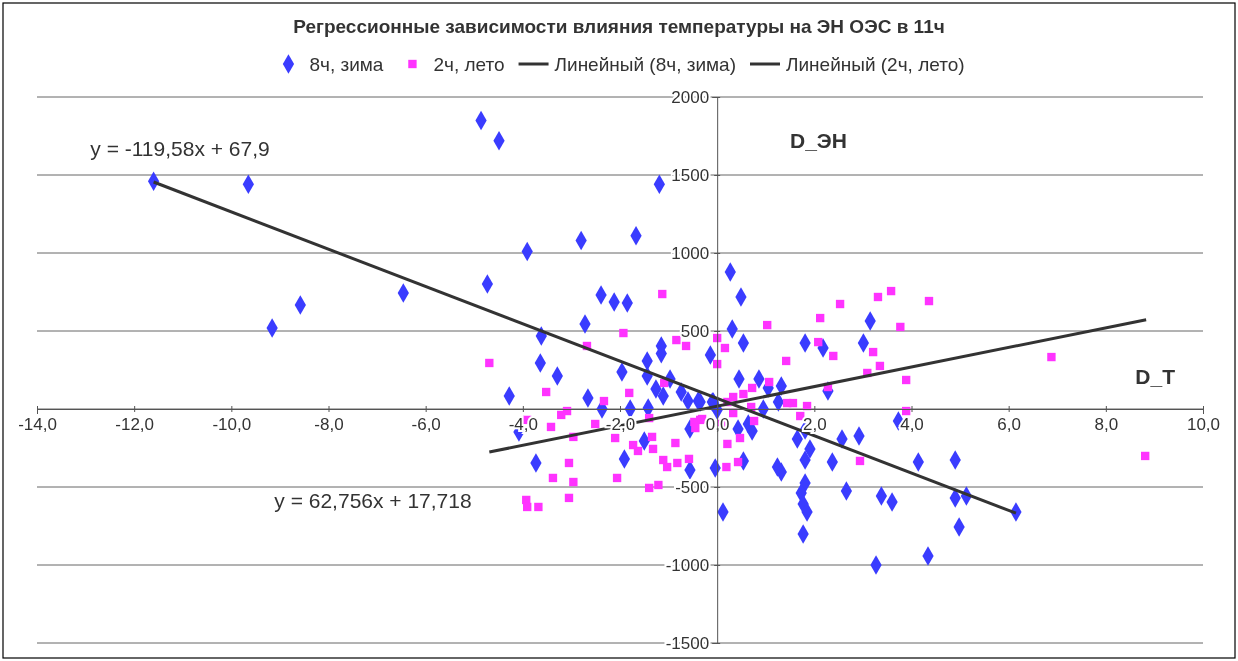  What do you see at coordinates (1106, 425) in the screenshot?
I see `x-tick-label: 8,0` at bounding box center [1106, 425].